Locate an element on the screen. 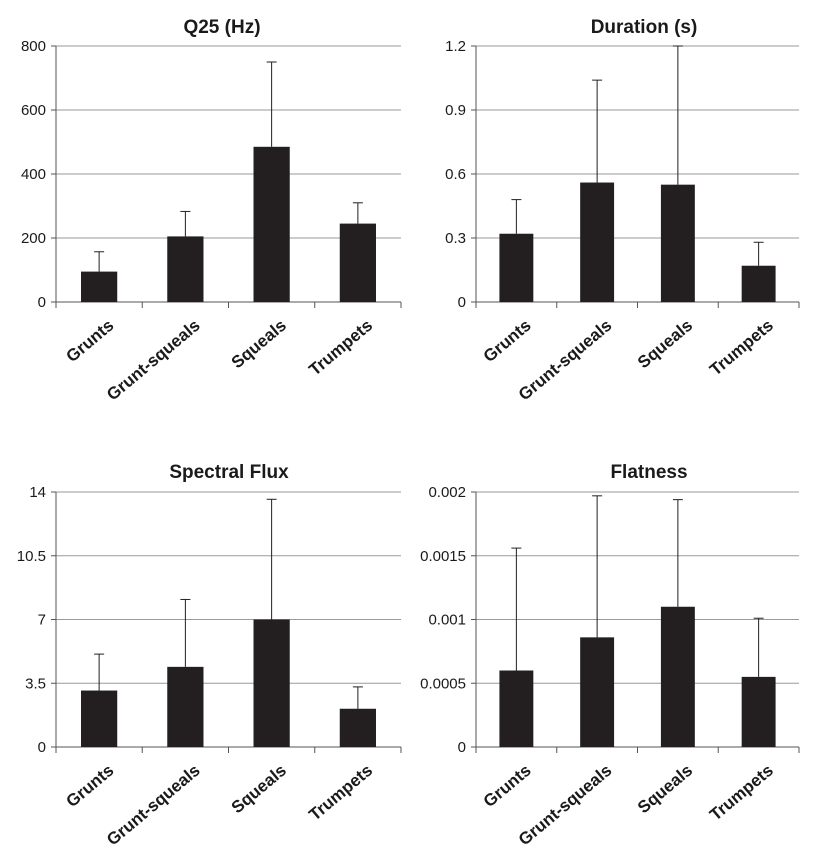 This screenshot has height=865, width=819. chart-title: Duration (s) is located at coordinates (644, 27).